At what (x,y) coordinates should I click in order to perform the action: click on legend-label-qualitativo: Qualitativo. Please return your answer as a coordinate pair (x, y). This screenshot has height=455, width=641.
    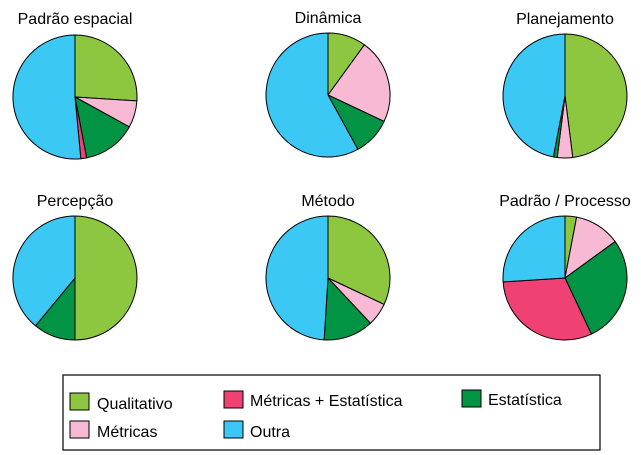
    Looking at the image, I should click on (135, 404).